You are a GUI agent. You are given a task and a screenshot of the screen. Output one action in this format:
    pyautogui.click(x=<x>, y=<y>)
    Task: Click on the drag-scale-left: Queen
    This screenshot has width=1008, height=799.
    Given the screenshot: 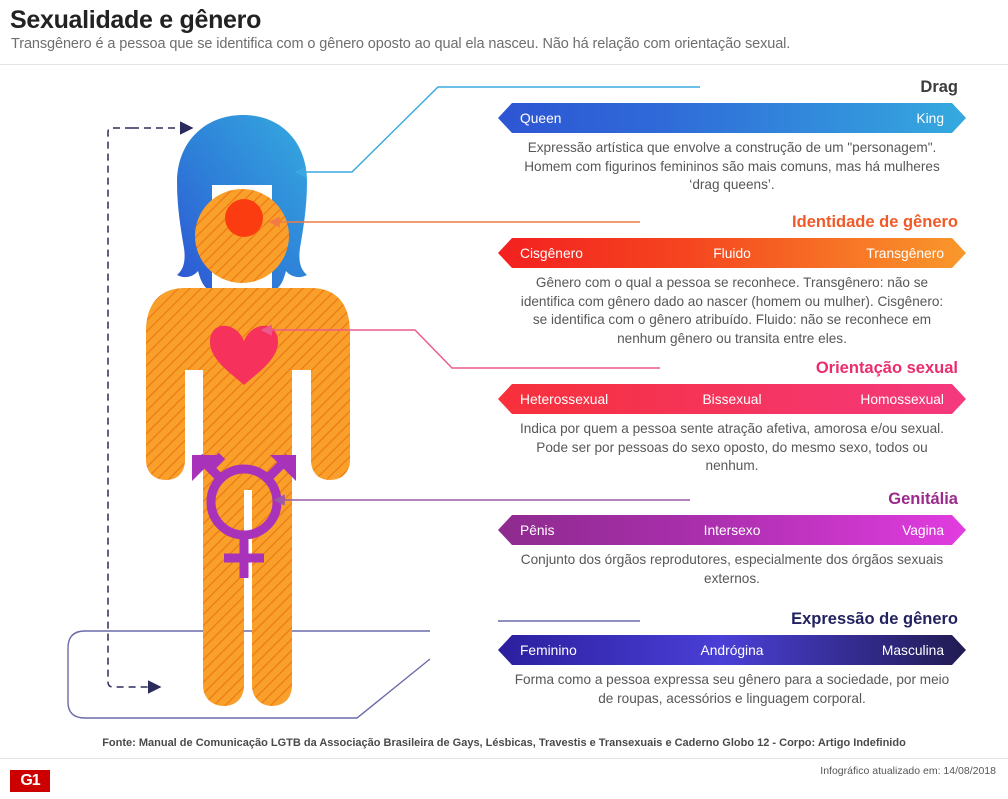 What is the action you would take?
    pyautogui.click(x=541, y=118)
    